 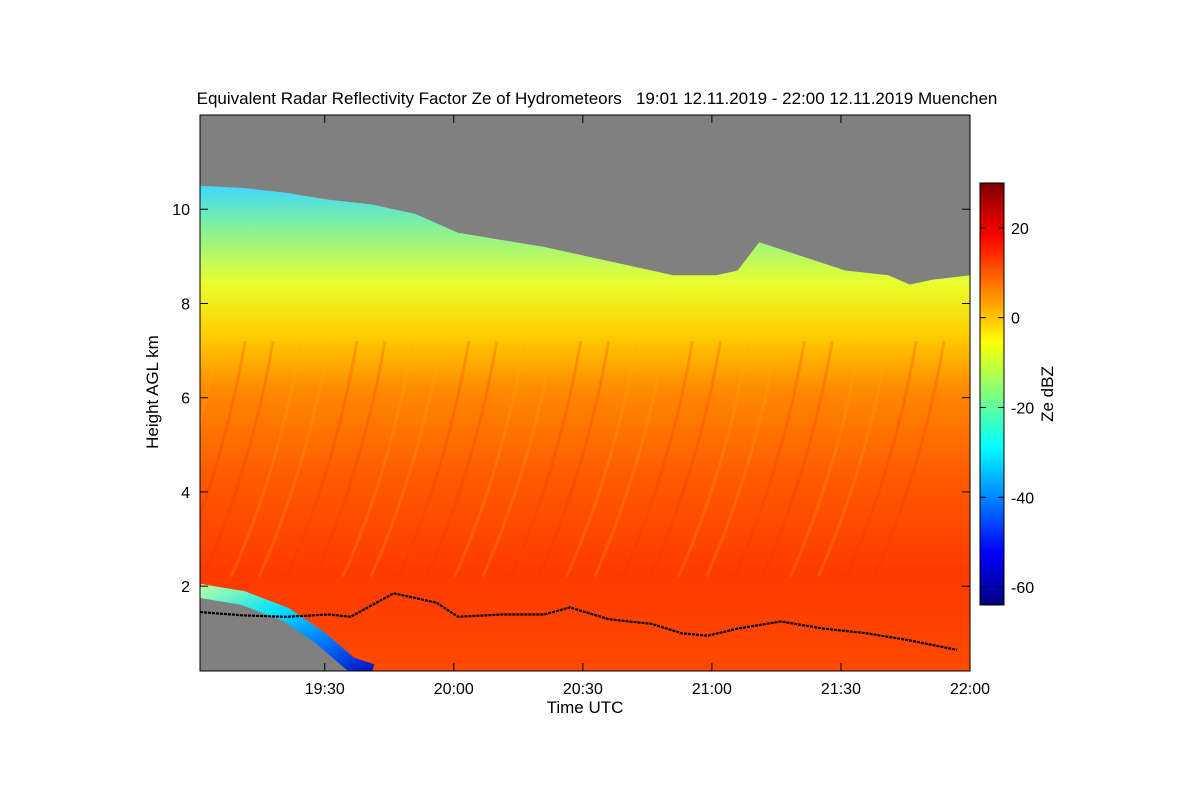 I want to click on colorbar-tick-label: -20, so click(x=1022, y=408).